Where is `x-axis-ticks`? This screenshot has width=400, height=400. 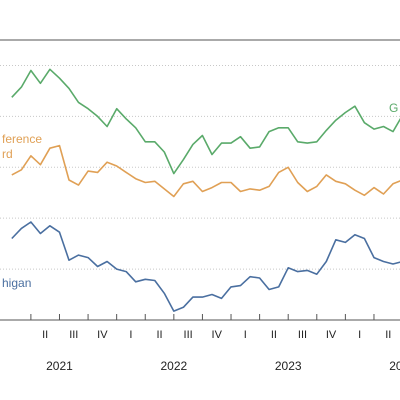 x-axis-ticks is located at coordinates (202, 317).